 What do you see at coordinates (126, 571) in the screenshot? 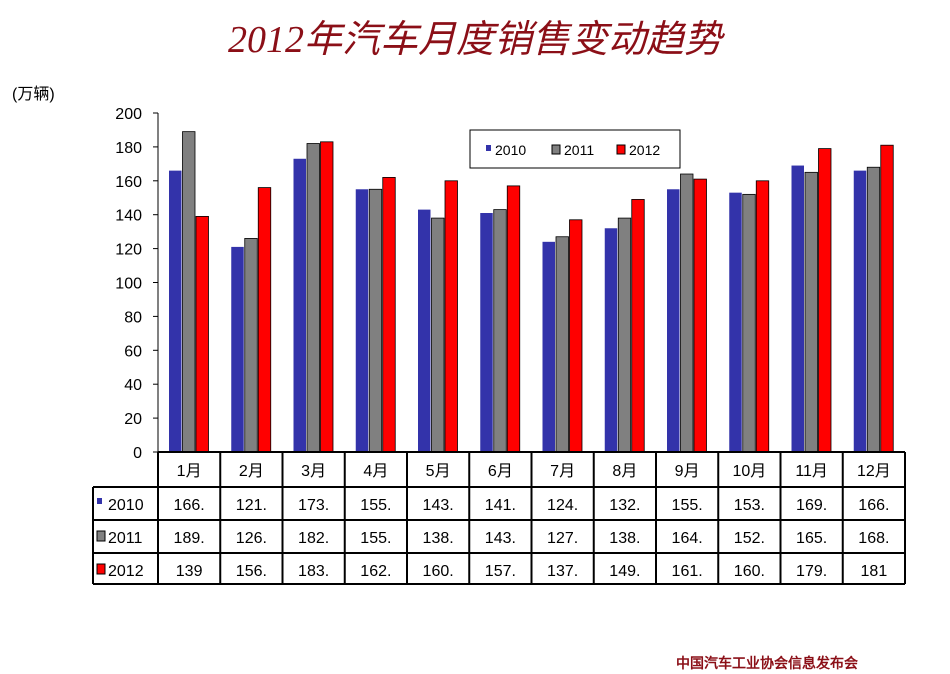
I see `table-series-label: 2012` at bounding box center [126, 571].